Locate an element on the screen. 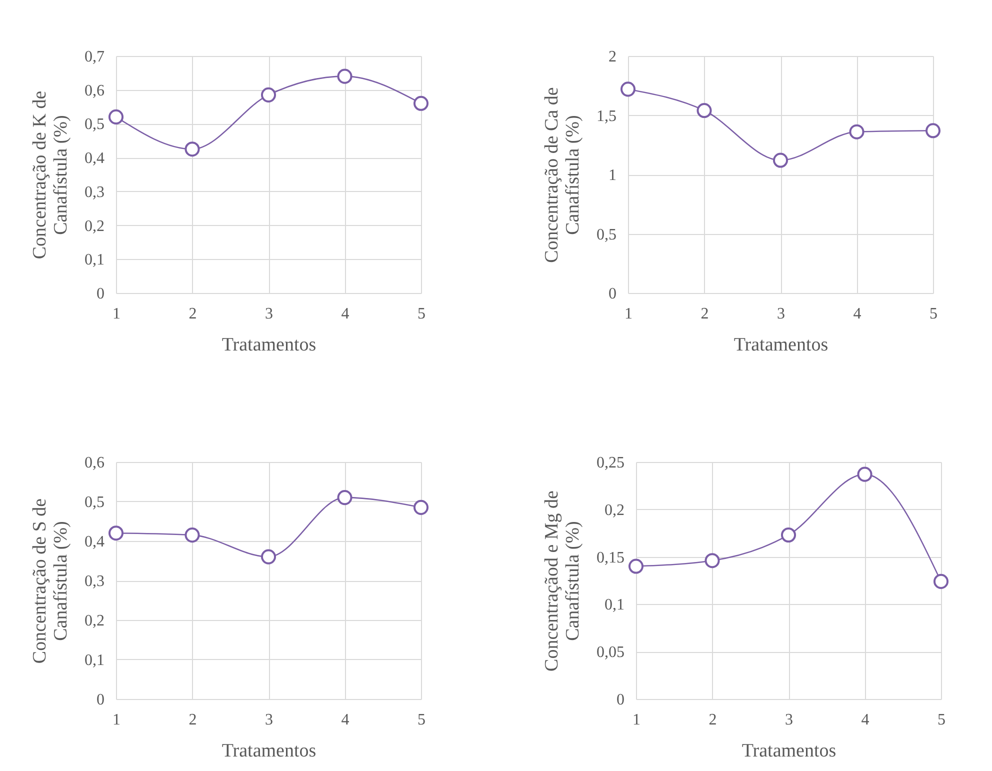 The image size is (992, 771). y-axis-title: Concentração de K de Canafístula (%) is located at coordinates (51, 175).